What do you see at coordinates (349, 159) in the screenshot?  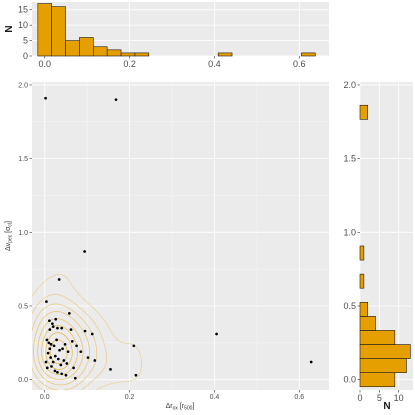 I see `right-y-tick-label: 1.5` at bounding box center [349, 159].